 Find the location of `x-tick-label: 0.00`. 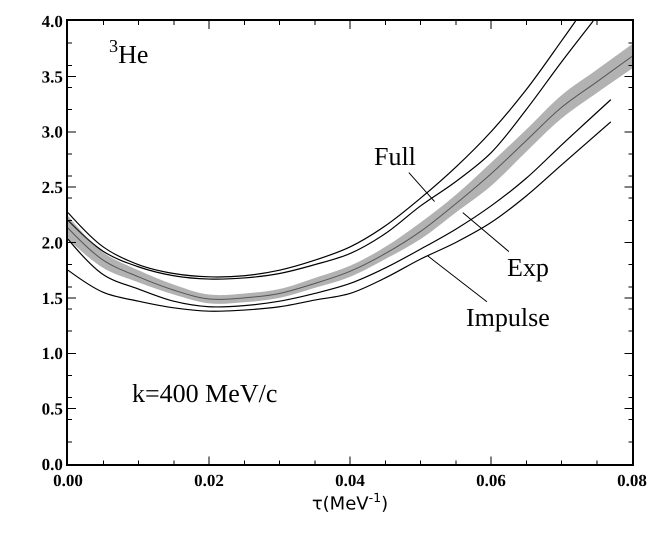

x-tick-label: 0.00 is located at coordinates (68, 480).